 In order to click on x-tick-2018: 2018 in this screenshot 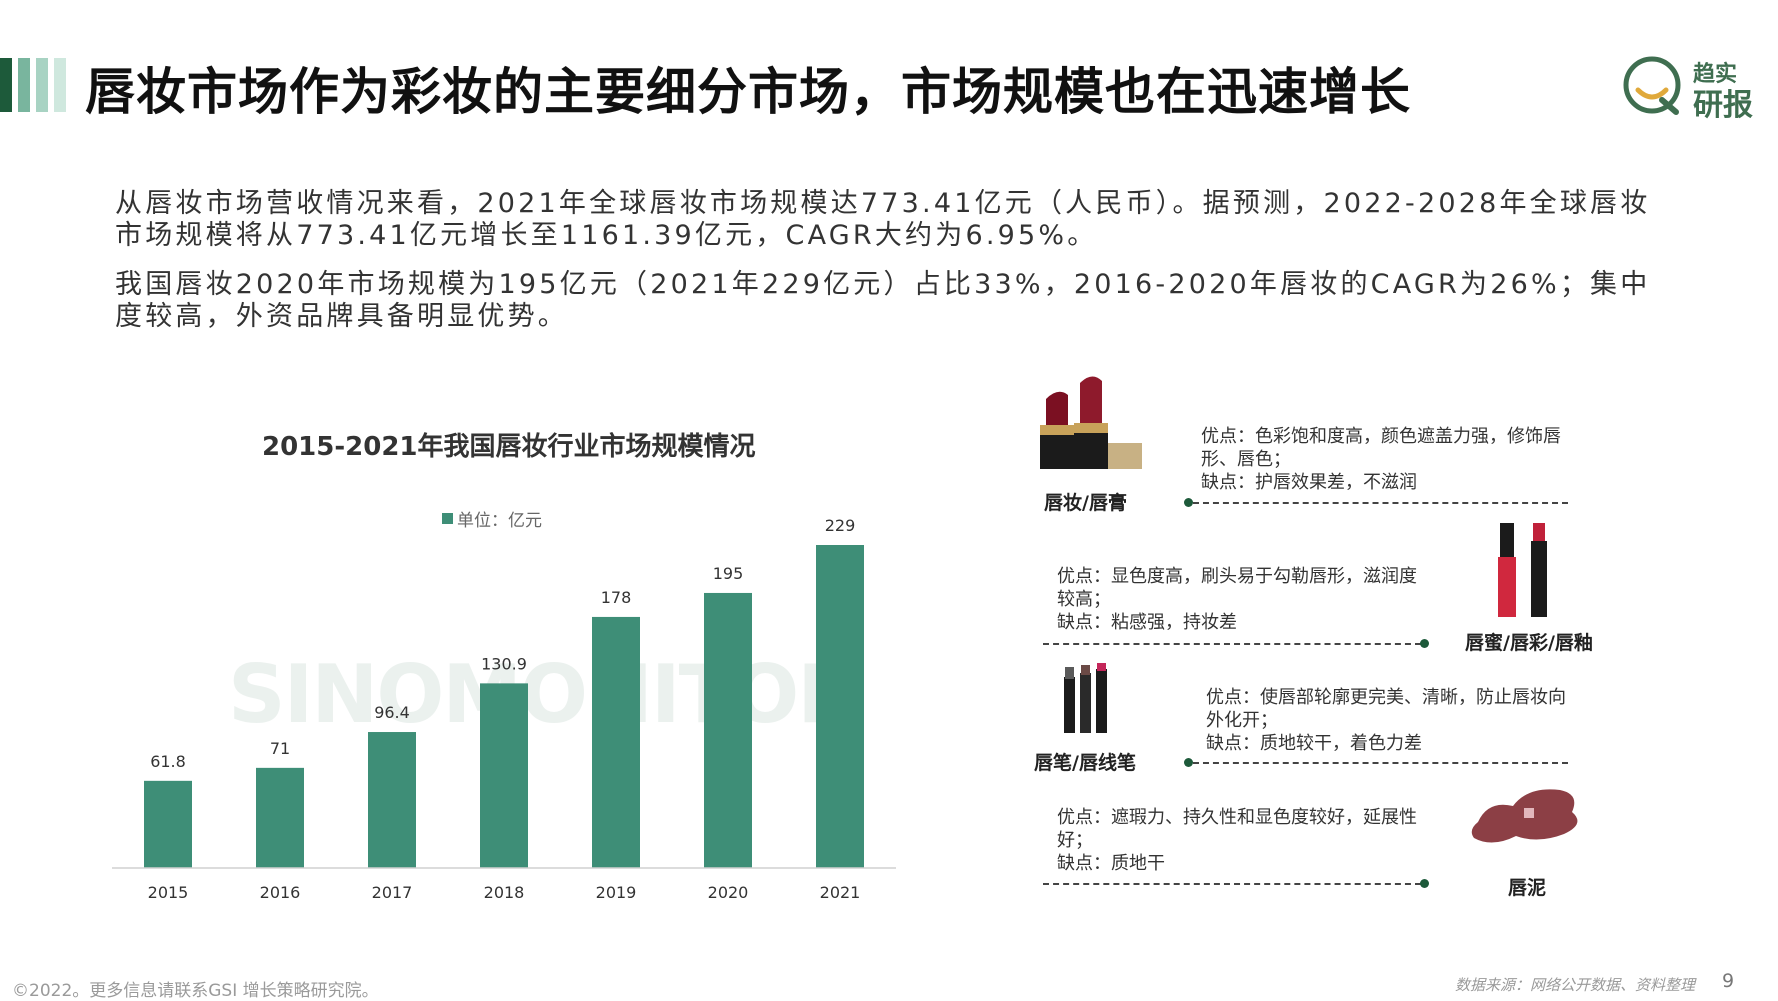, I will do `click(504, 892)`.